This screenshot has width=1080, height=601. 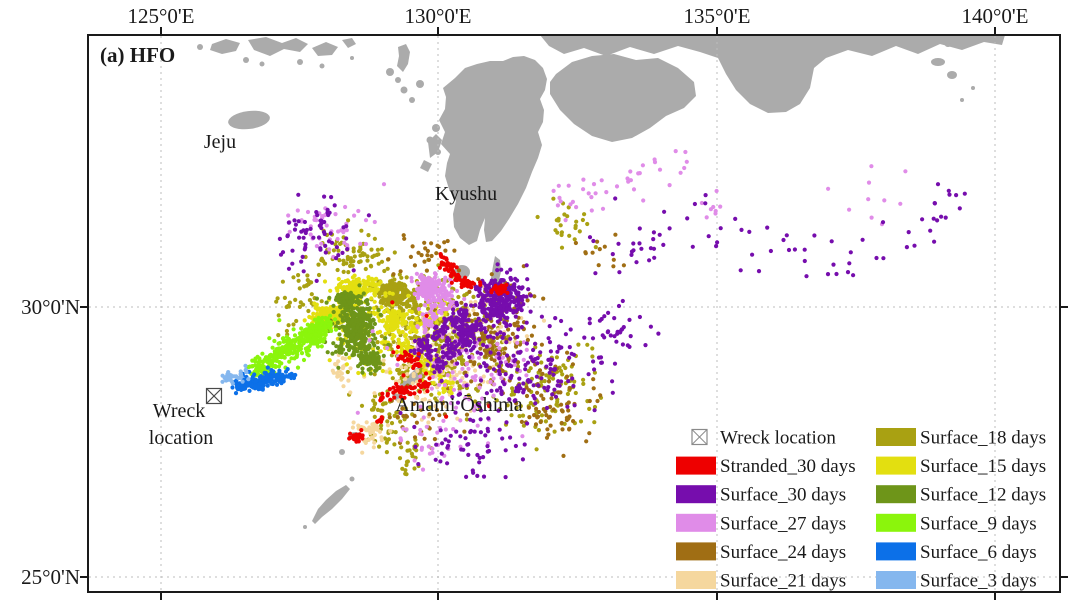 I want to click on land-jeju, so click(x=249, y=120).